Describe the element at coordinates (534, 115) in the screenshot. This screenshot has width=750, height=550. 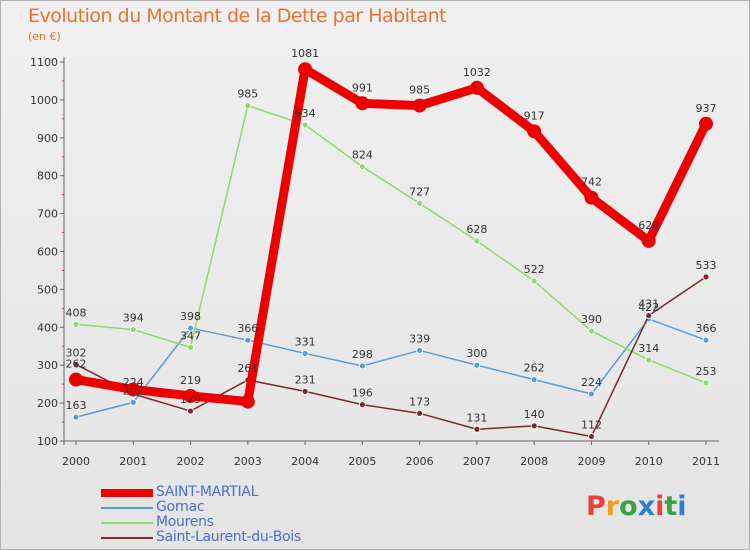
I see `data-label: 917` at that location.